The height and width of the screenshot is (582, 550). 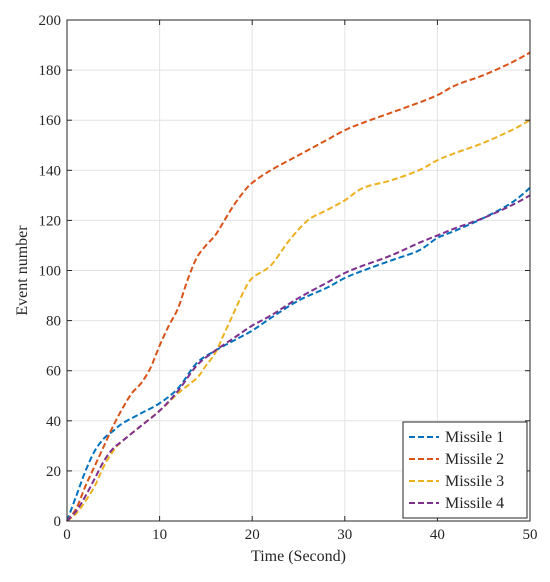 I want to click on y-tick-label: 100, so click(x=50, y=272).